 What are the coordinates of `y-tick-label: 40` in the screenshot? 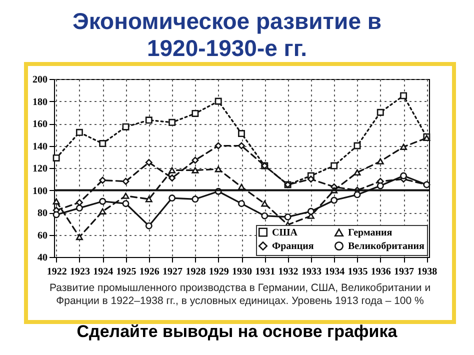 It's located at (43, 258).